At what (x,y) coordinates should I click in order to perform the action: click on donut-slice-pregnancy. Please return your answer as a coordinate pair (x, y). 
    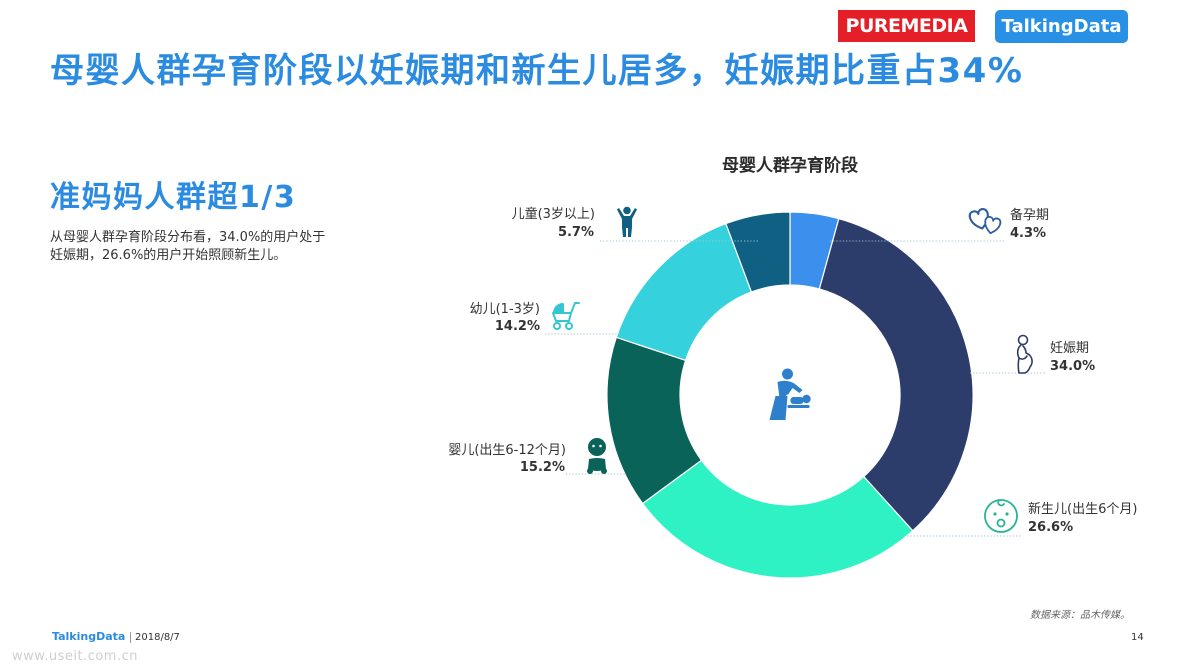
    Looking at the image, I should click on (896, 374).